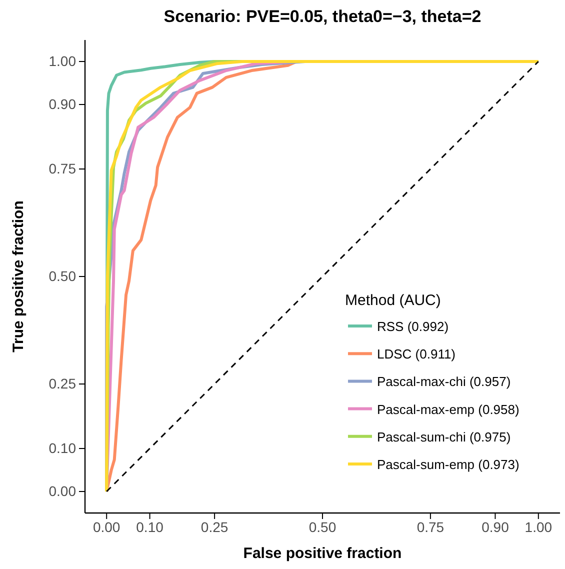 Image resolution: width=565 pixels, height=569 pixels. Describe the element at coordinates (62, 168) in the screenshot. I see `y-tick-label: 0.75` at that location.